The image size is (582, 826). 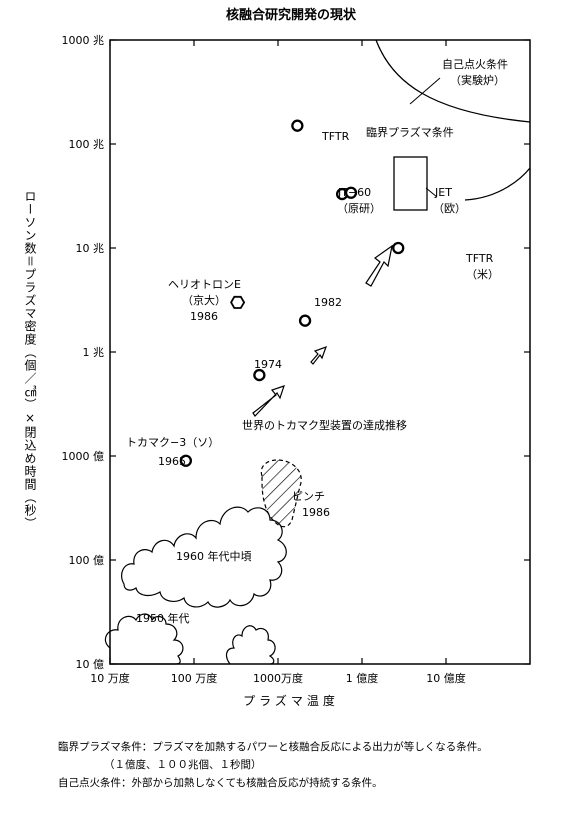 What do you see at coordinates (290, 15) in the screenshot?
I see `page-title: 核融合研究開発の現状` at bounding box center [290, 15].